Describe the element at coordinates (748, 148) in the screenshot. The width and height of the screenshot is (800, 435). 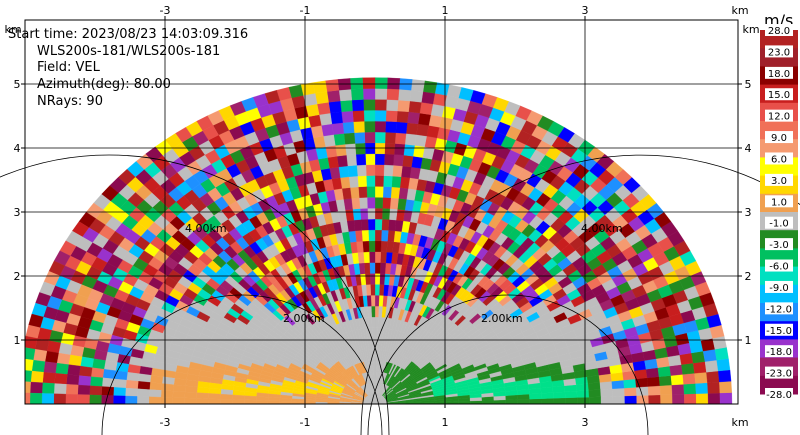
I see `y-tick-label-right: 4` at that location.